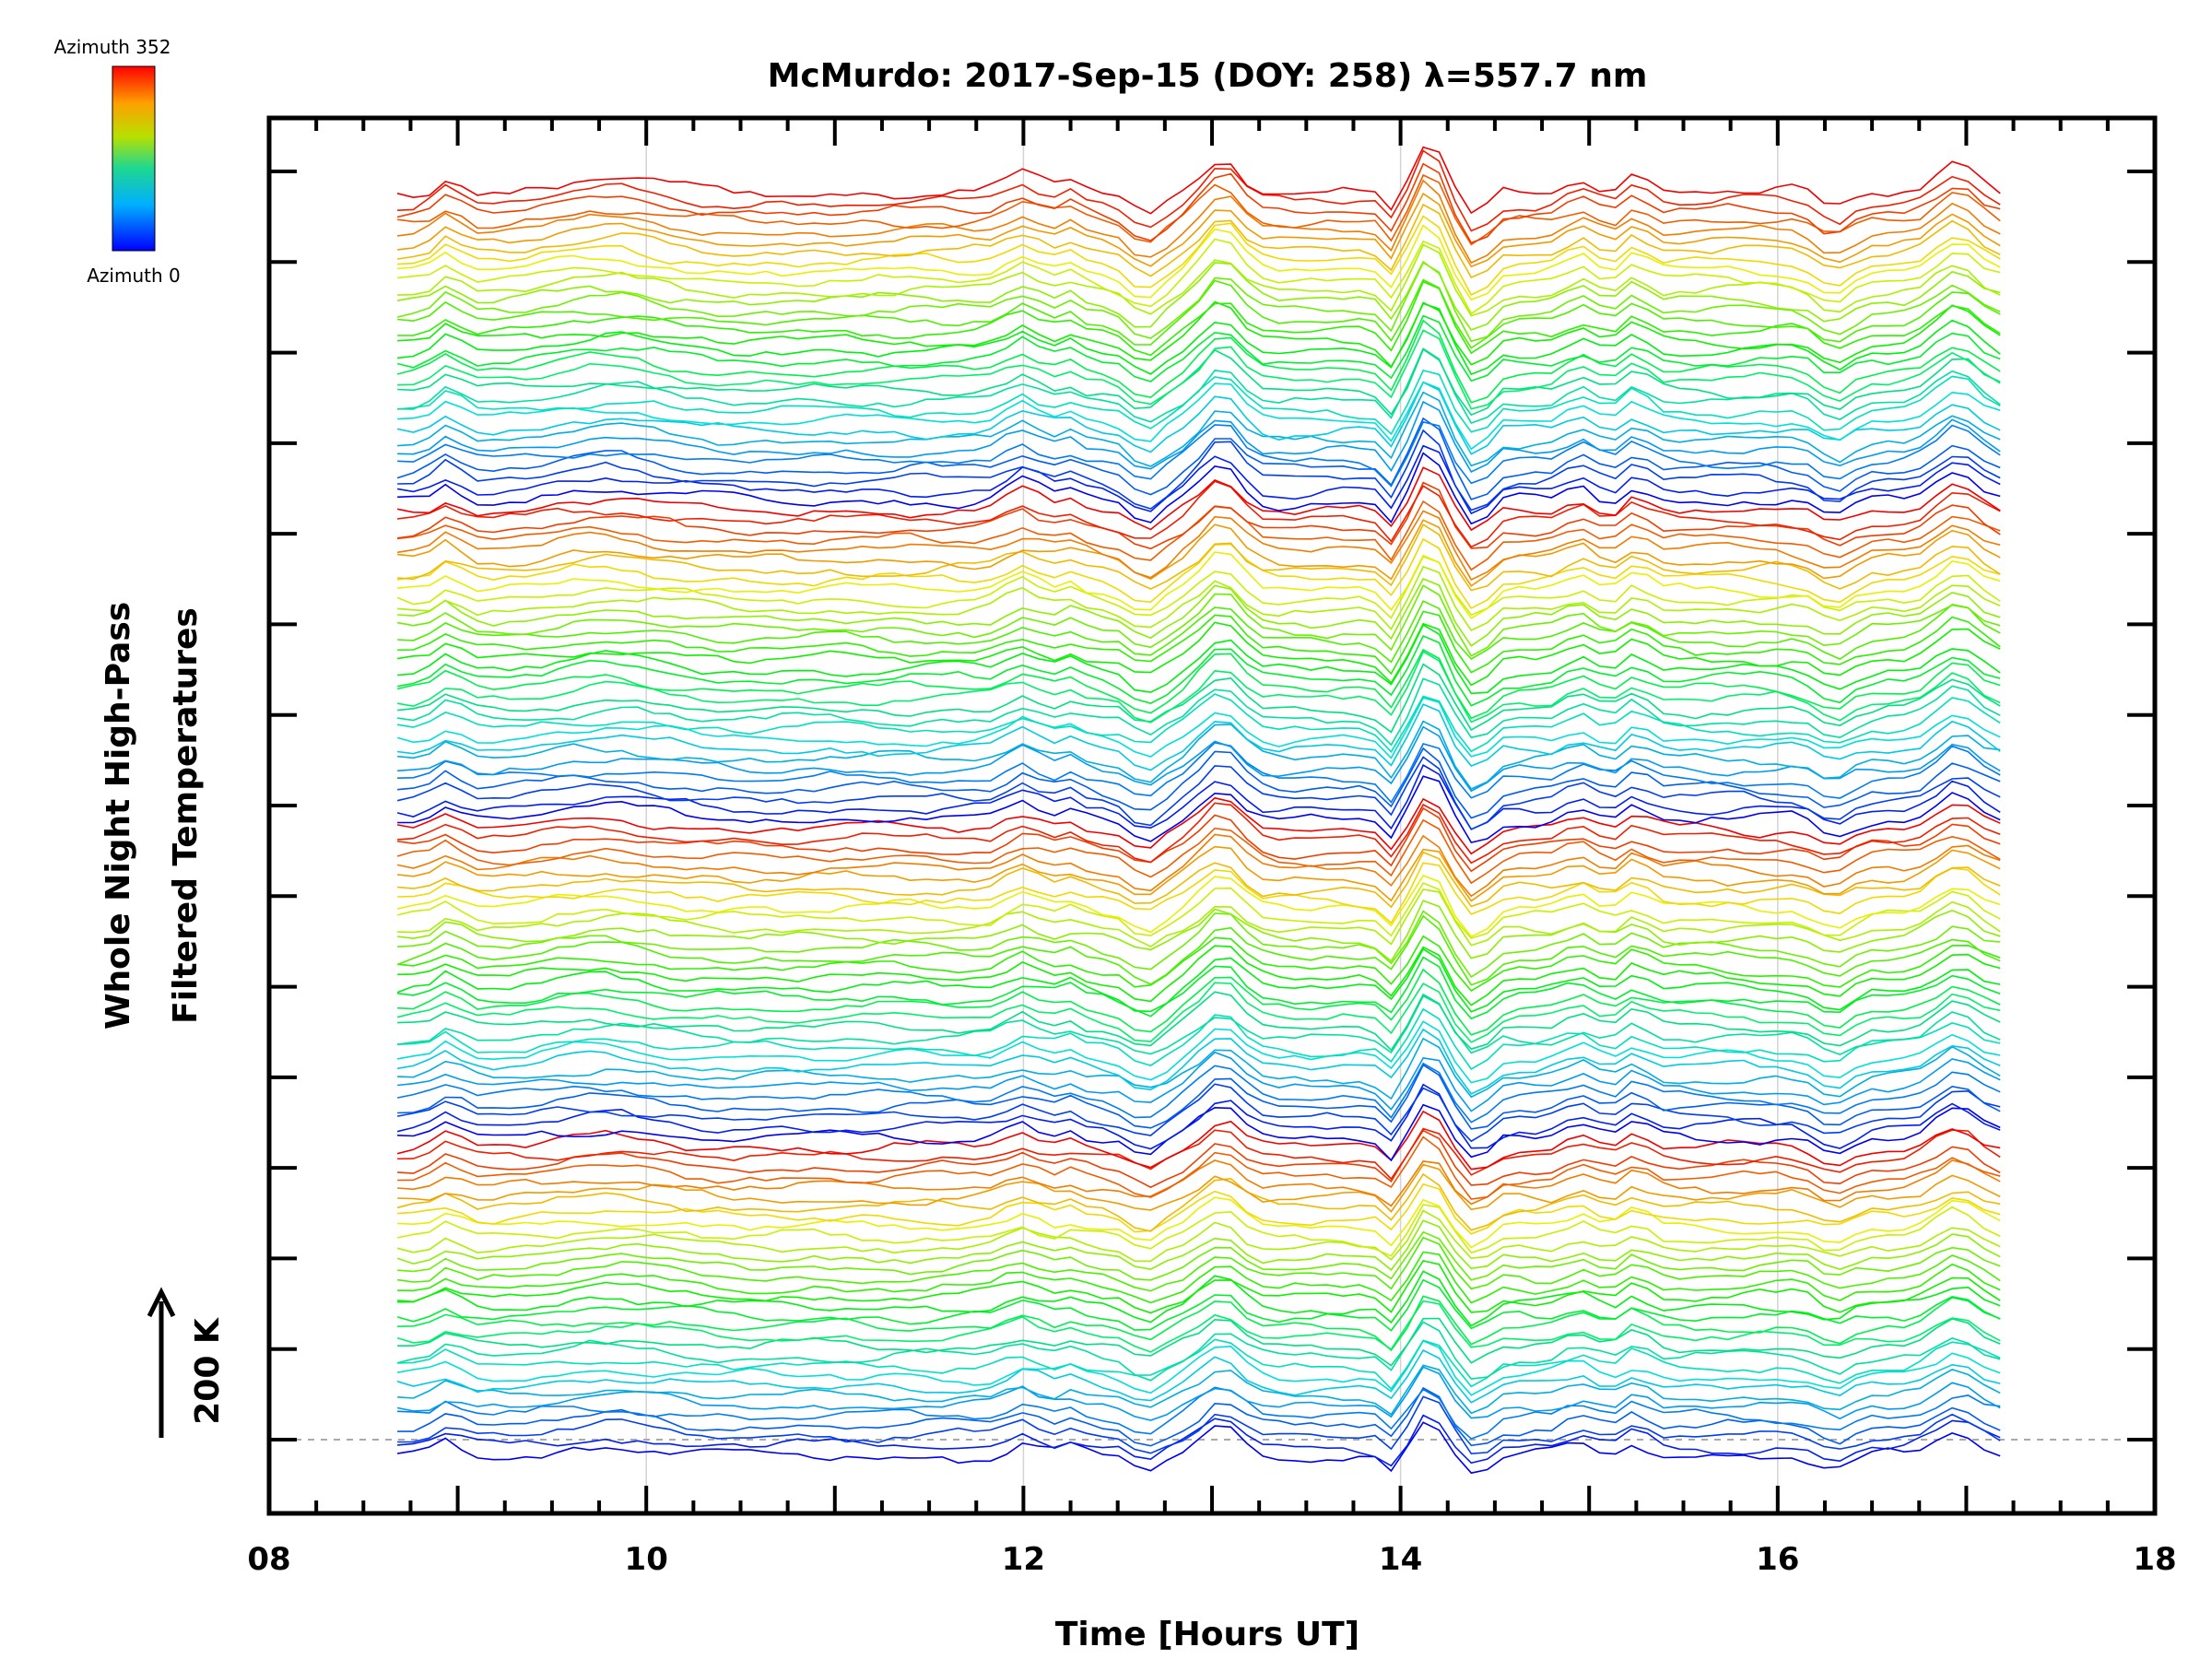  What do you see at coordinates (1207, 1634) in the screenshot?
I see `x-axis-label: Time [Hours UT]` at bounding box center [1207, 1634].